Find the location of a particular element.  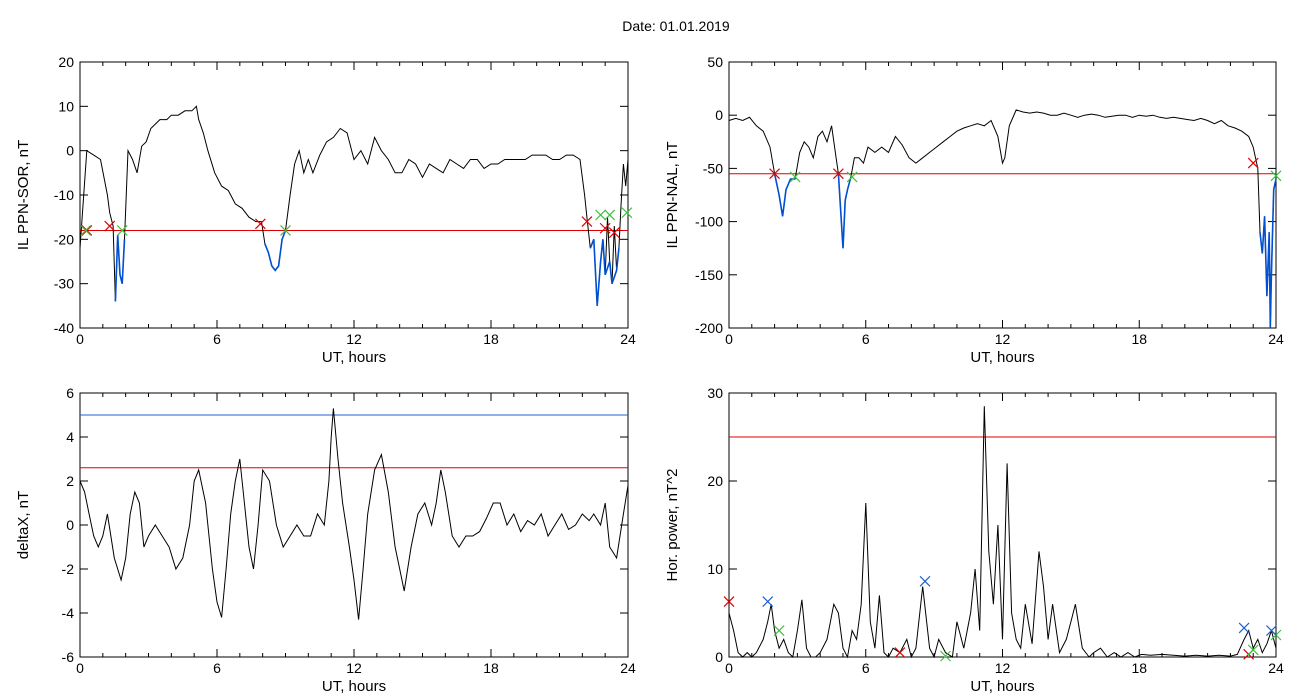

y-tick-label: -4 is located at coordinates (68, 613).